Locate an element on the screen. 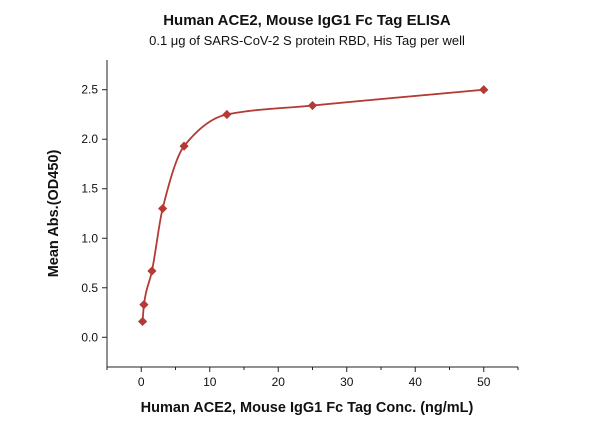 The image size is (599, 428). x-tick-label: 40 is located at coordinates (416, 382).